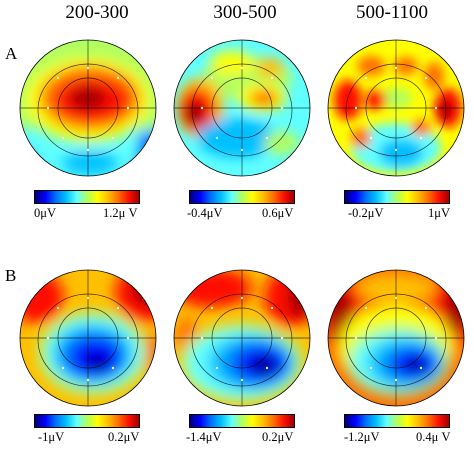  I want to click on colorbar-b-500-1100-min-label: -1.2μV, so click(362, 437).